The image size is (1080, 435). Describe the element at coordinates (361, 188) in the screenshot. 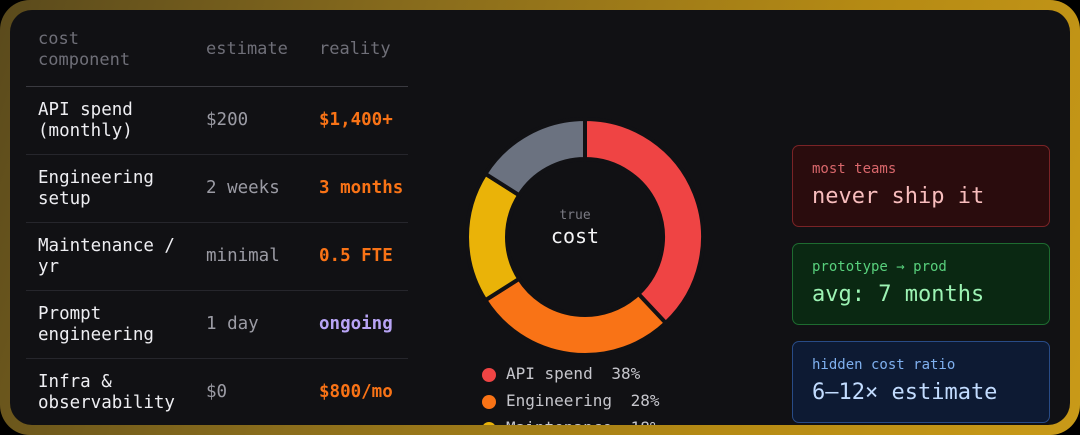

I see `reality-cell: 3 months` at that location.